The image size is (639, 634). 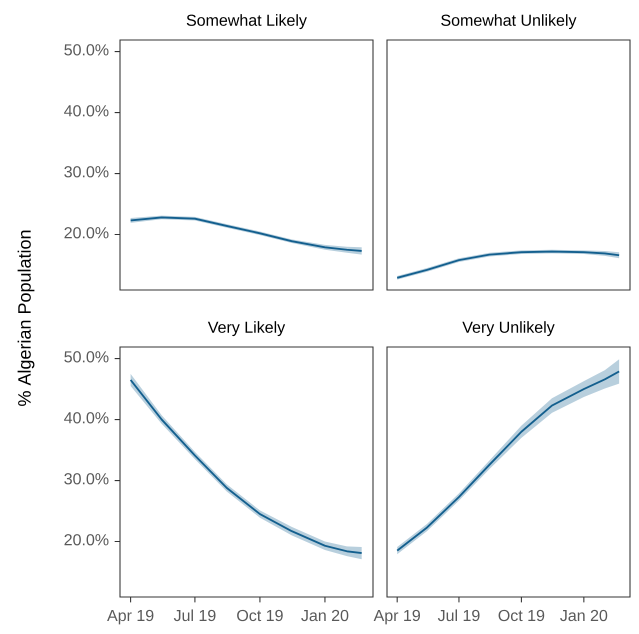 What do you see at coordinates (26, 318) in the screenshot?
I see `y-axis-title: % Algerian Population` at bounding box center [26, 318].